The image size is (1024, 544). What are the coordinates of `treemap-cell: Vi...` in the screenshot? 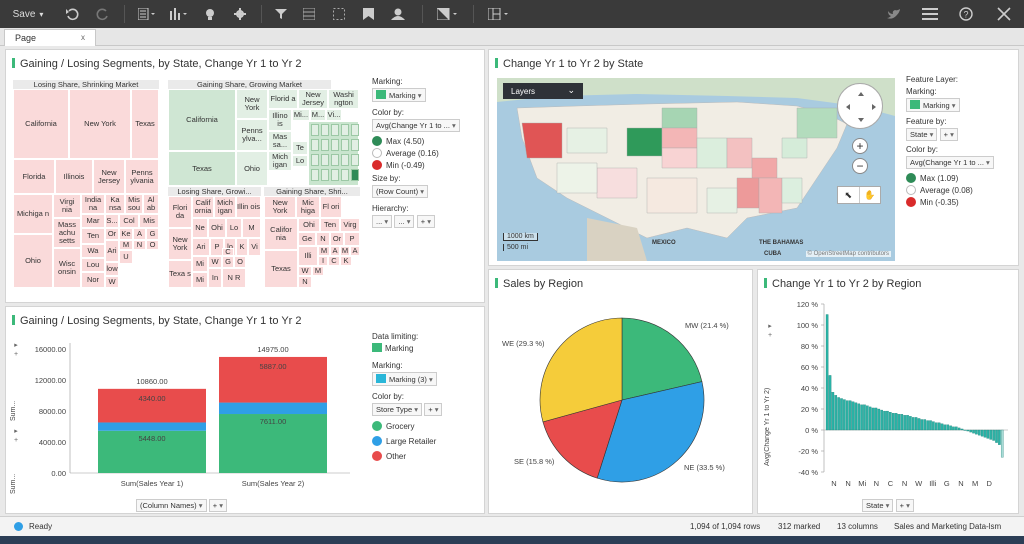 It's located at (334, 115).